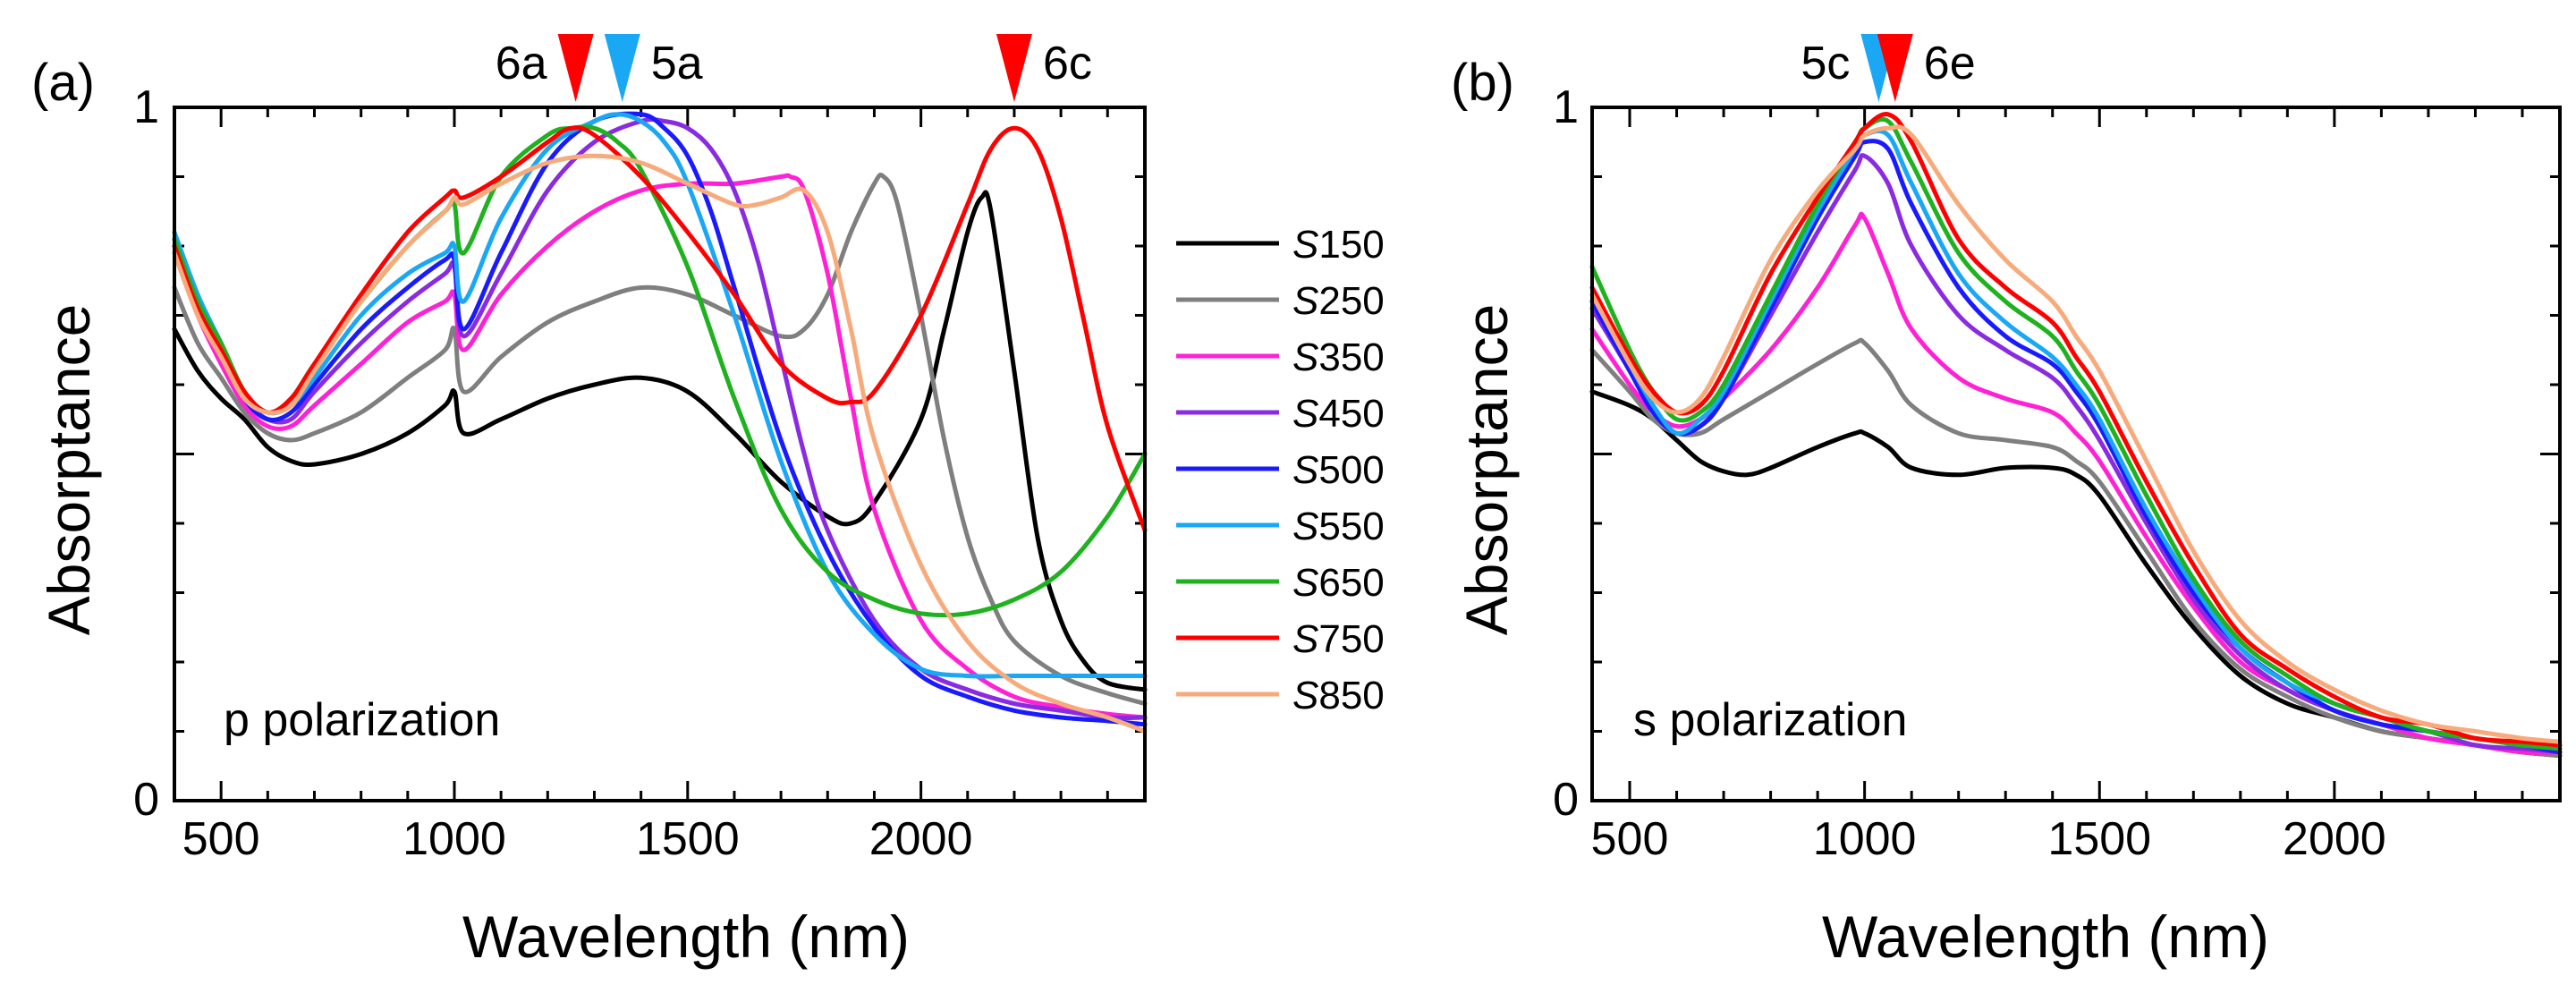  I want to click on legend-label-s750: S750, so click(1338, 639).